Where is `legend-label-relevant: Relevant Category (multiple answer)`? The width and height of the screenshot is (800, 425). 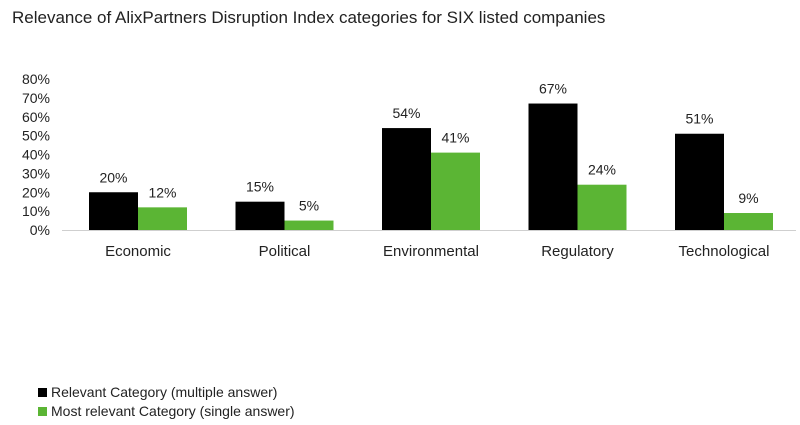 legend-label-relevant: Relevant Category (multiple answer) is located at coordinates (164, 392).